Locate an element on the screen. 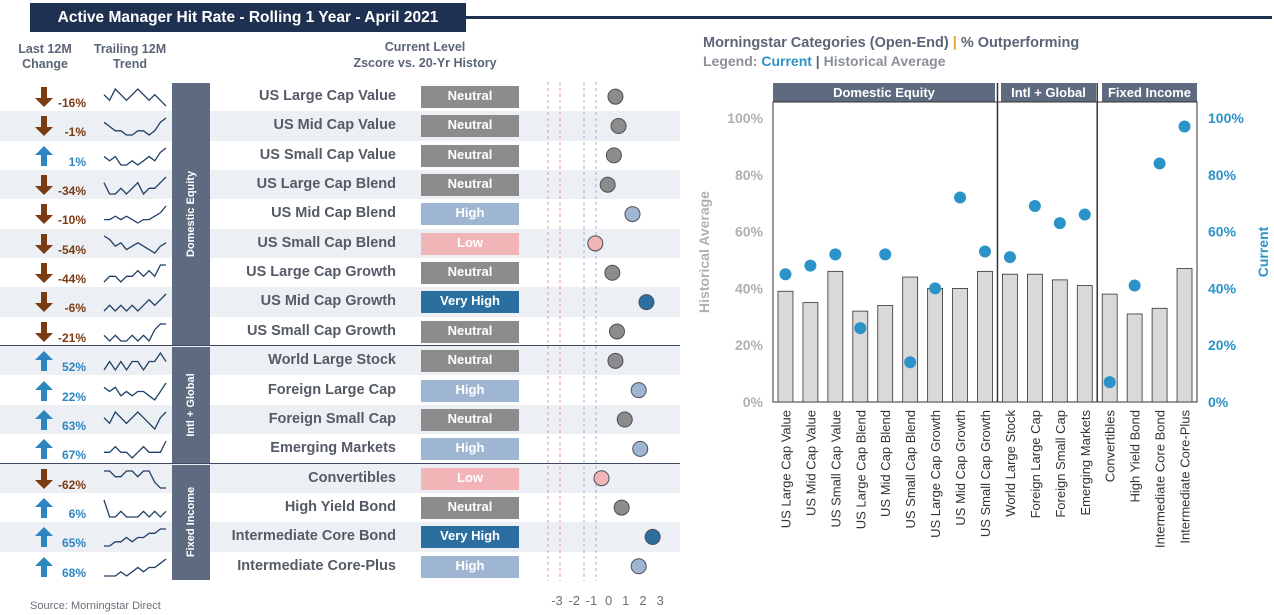  header-current-level: Current Level is located at coordinates (425, 47).